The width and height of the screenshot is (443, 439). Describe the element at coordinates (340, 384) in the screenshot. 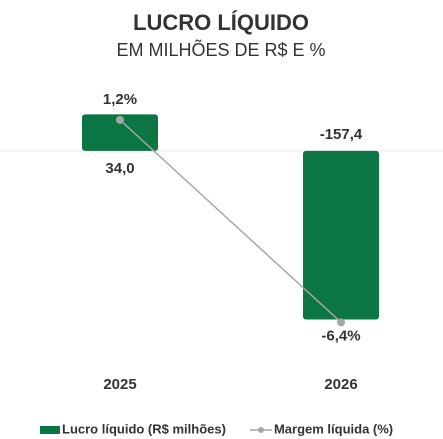

I see `x-tick-label: 2026` at that location.